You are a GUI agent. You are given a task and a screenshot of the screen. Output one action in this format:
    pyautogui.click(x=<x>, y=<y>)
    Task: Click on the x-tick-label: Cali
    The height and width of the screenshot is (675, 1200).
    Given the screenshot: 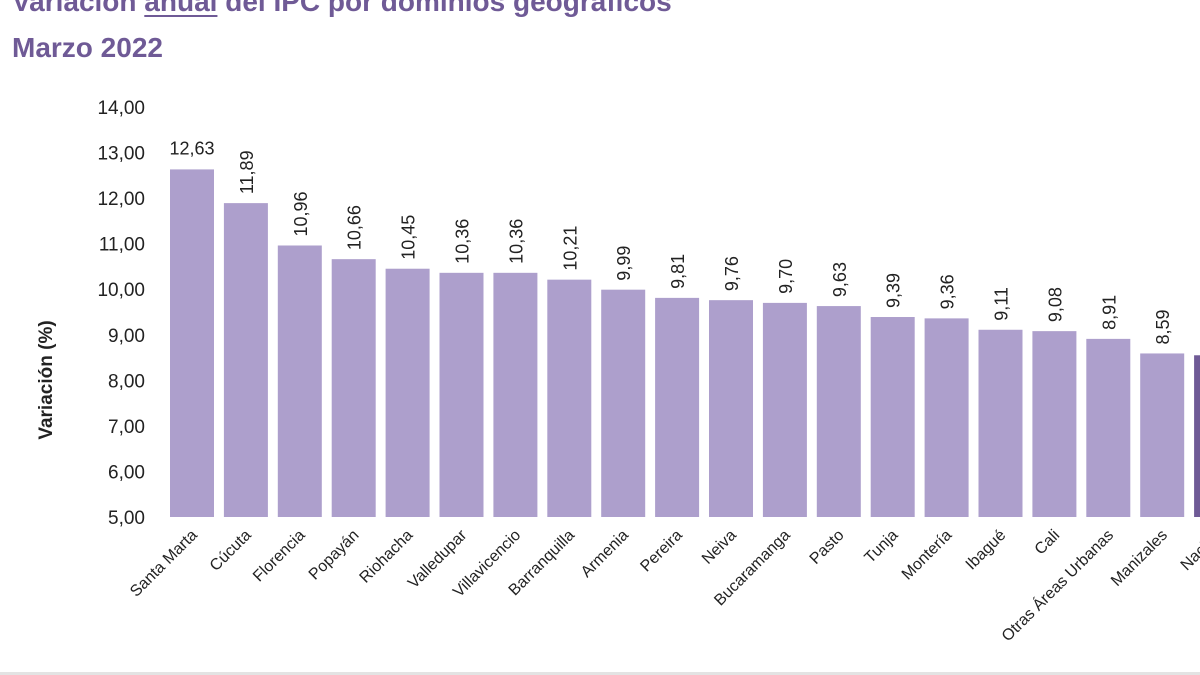 What is the action you would take?
    pyautogui.click(x=1048, y=543)
    